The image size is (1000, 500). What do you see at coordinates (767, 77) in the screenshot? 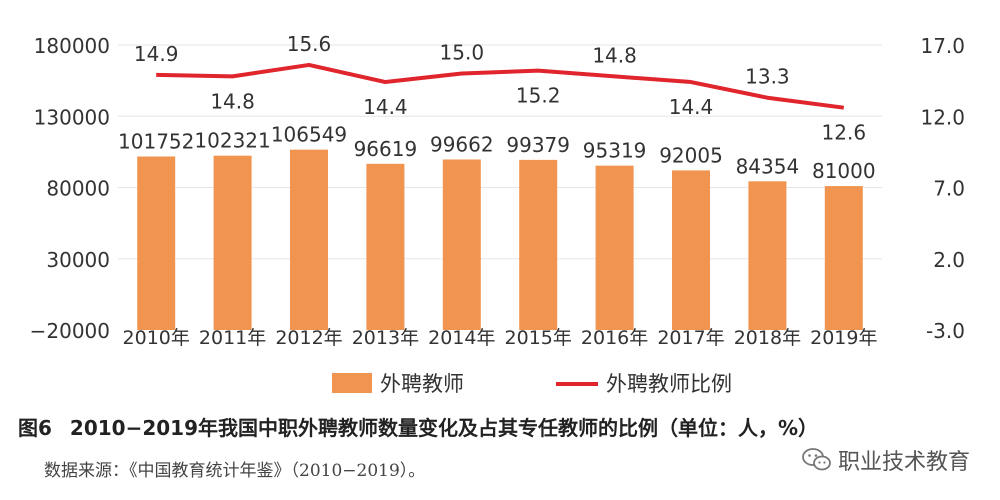
I see `line-data-label: 13.3` at bounding box center [767, 77].